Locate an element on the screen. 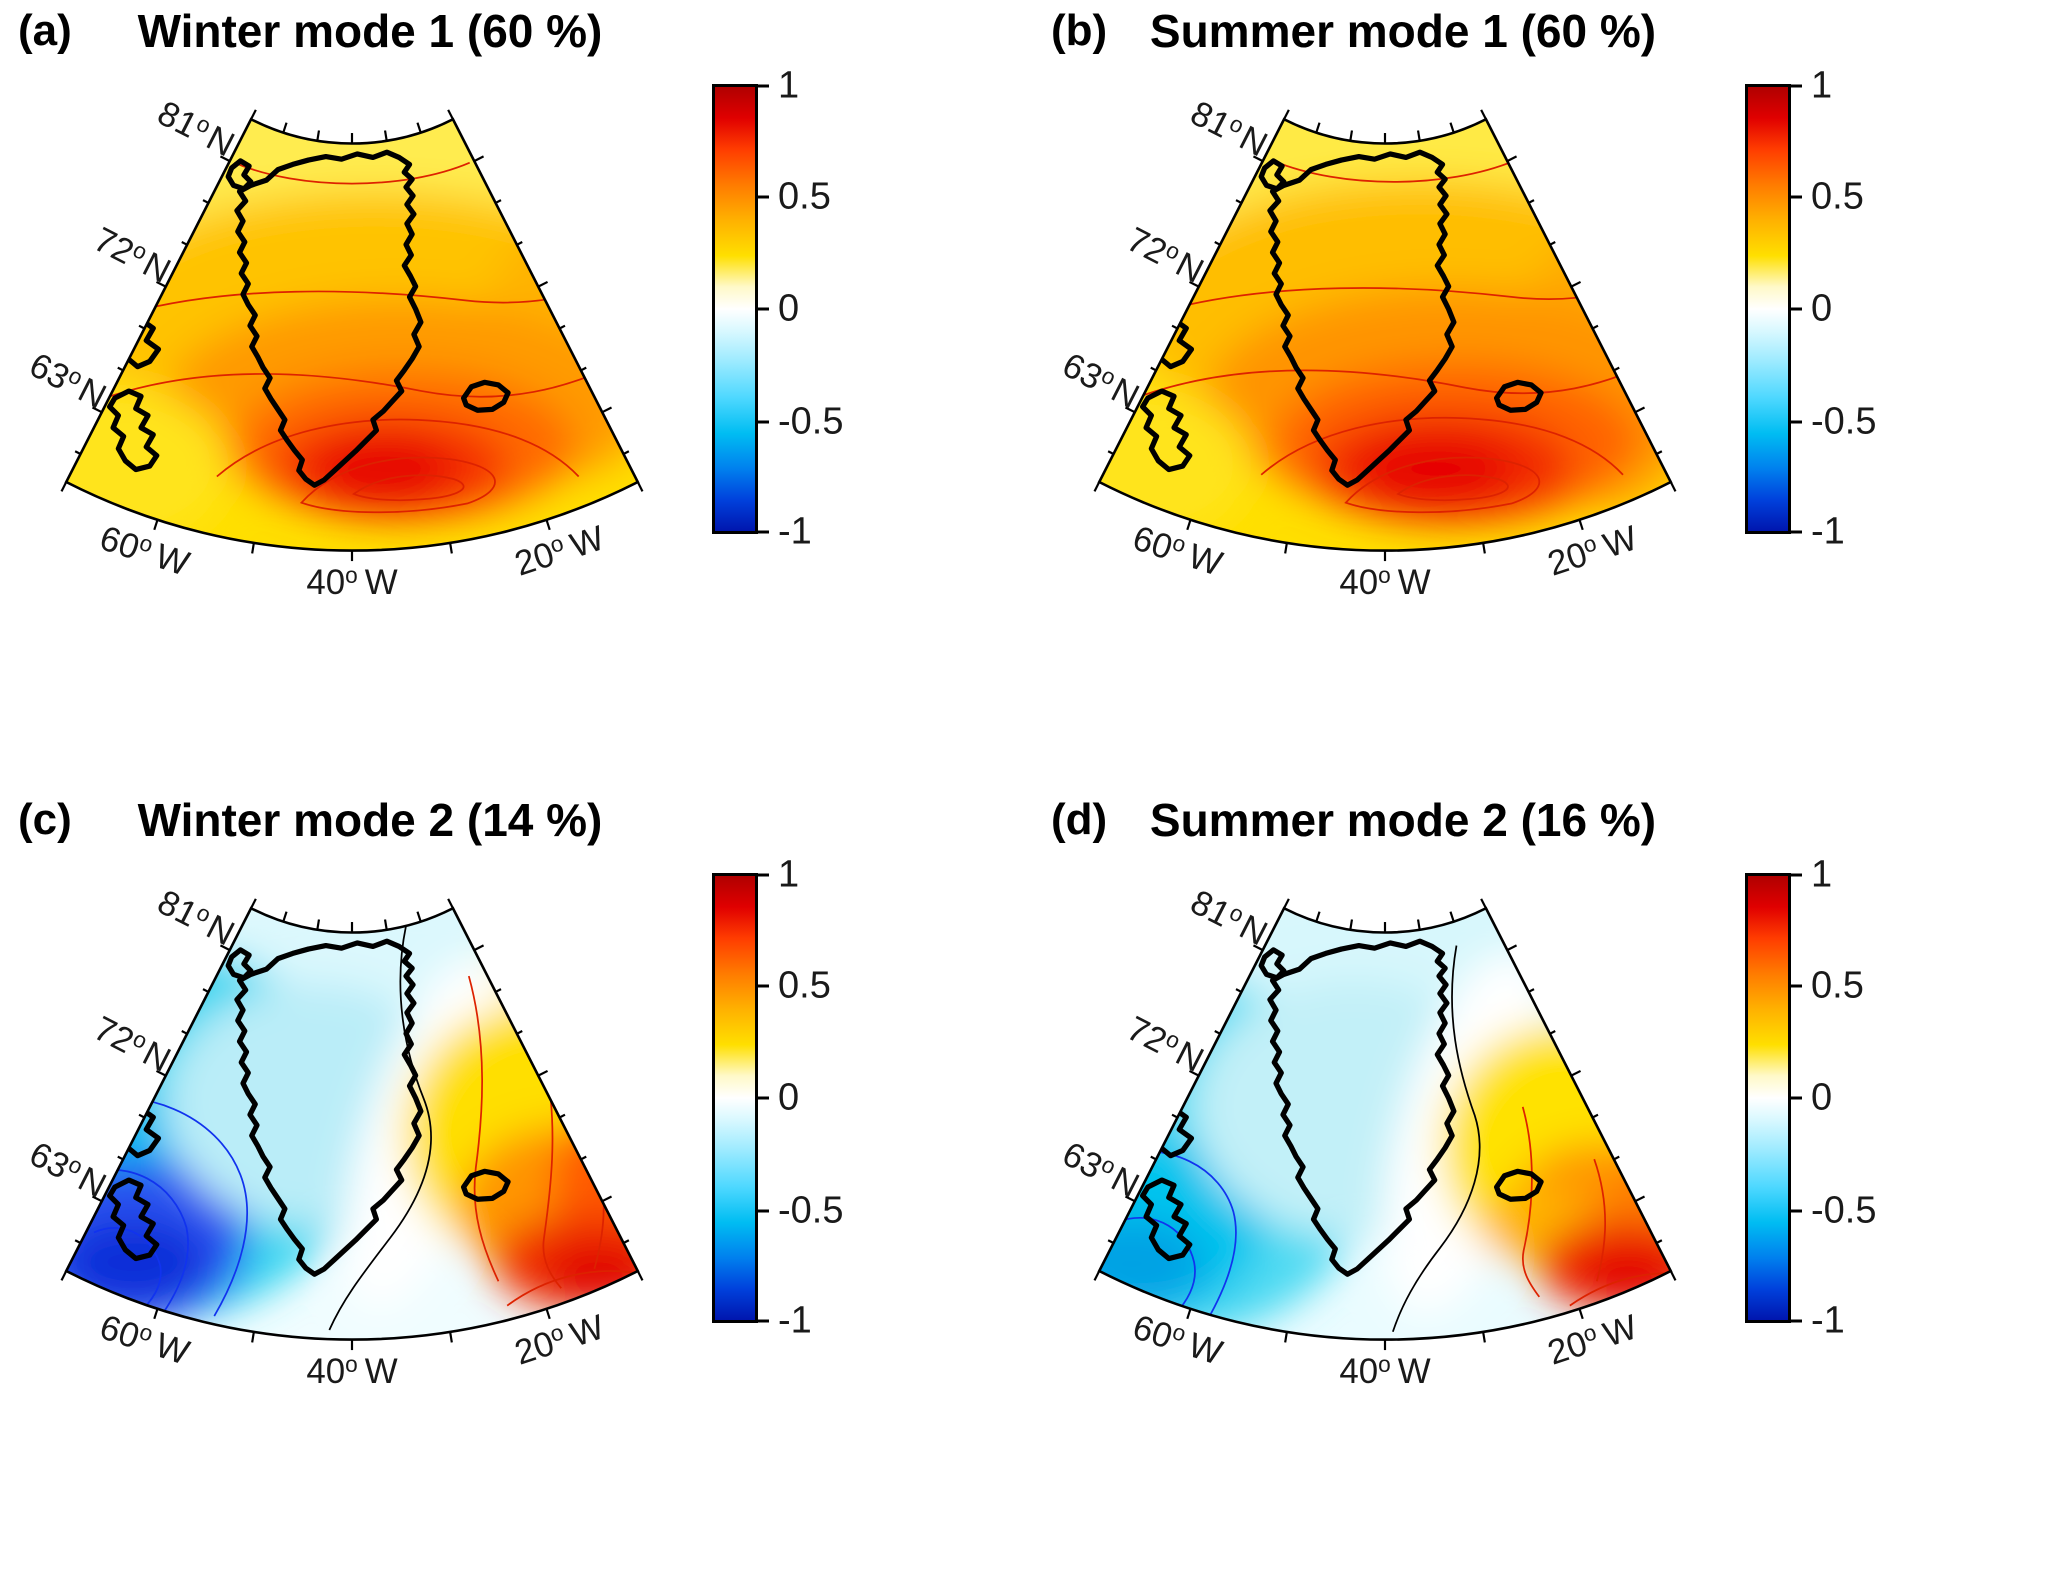 The width and height of the screenshot is (2067, 1579). map-panel-c: 81oN 72oN 63oN 60oW 40o W 20oW is located at coordinates (333, 1136).